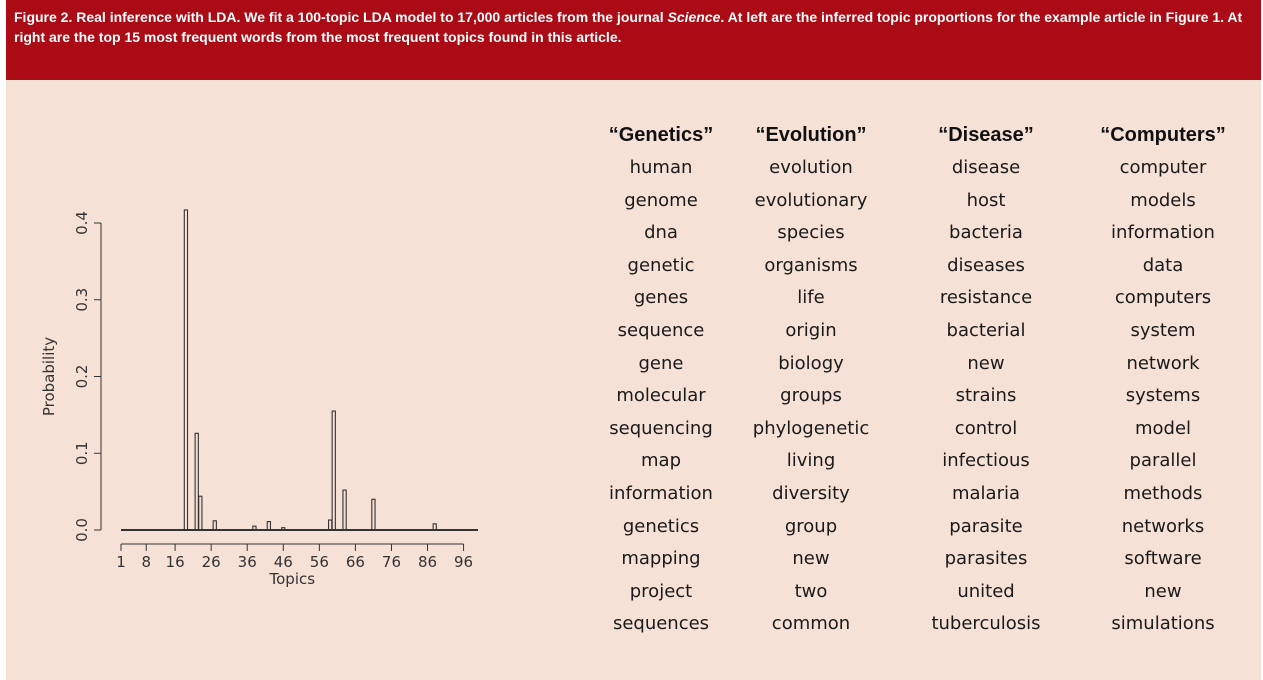 The width and height of the screenshot is (1263, 680). What do you see at coordinates (811, 200) in the screenshot?
I see `topic-word: evolutionary` at bounding box center [811, 200].